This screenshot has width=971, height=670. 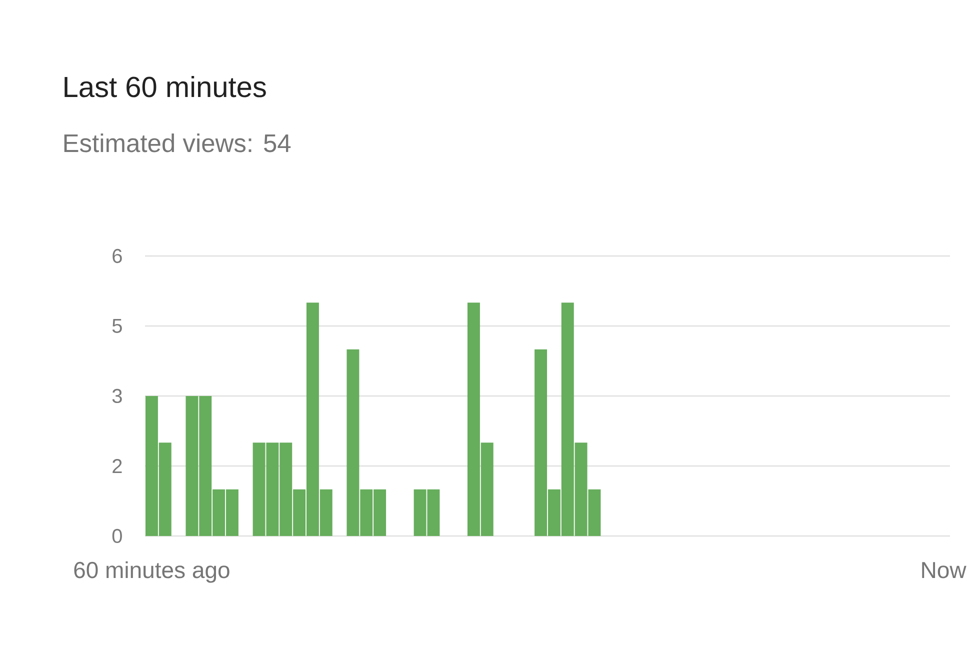 What do you see at coordinates (117, 396) in the screenshot?
I see `y-tick-label: 3` at bounding box center [117, 396].